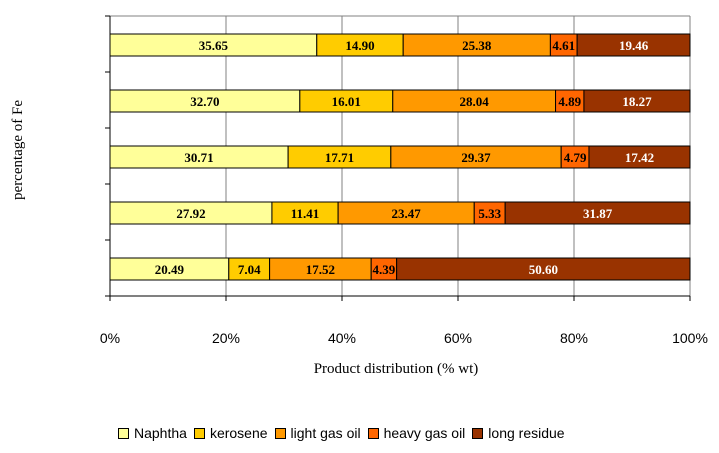 The image size is (719, 453). I want to click on x-tick-label: 20%, so click(226, 338).